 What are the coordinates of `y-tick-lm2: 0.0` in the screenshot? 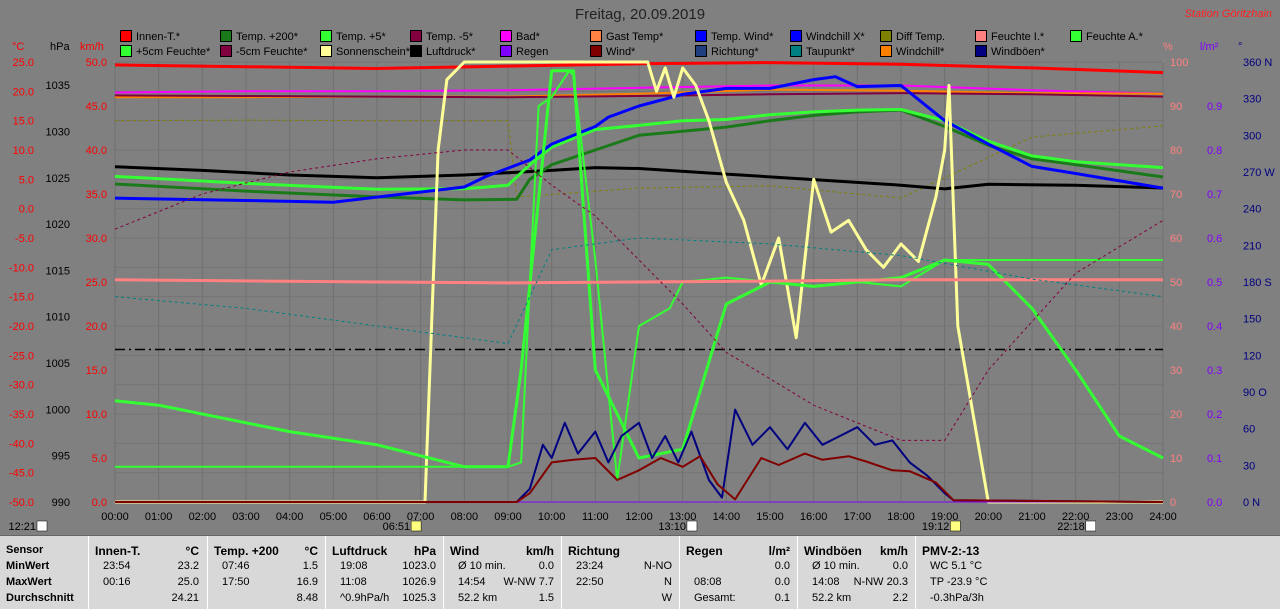 It's located at (1214, 503).